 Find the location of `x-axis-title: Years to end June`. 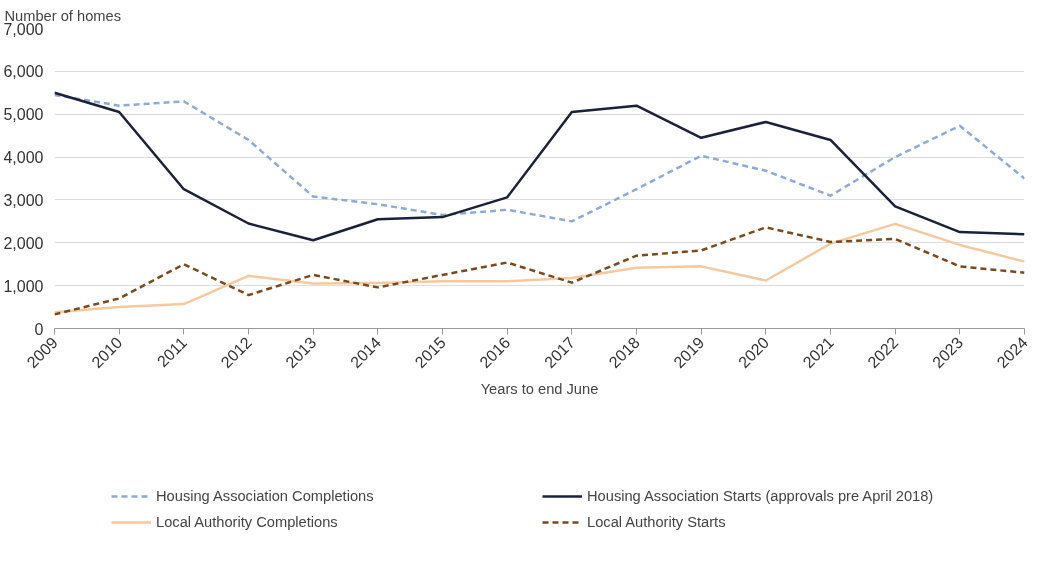

x-axis-title: Years to end June is located at coordinates (539, 389).